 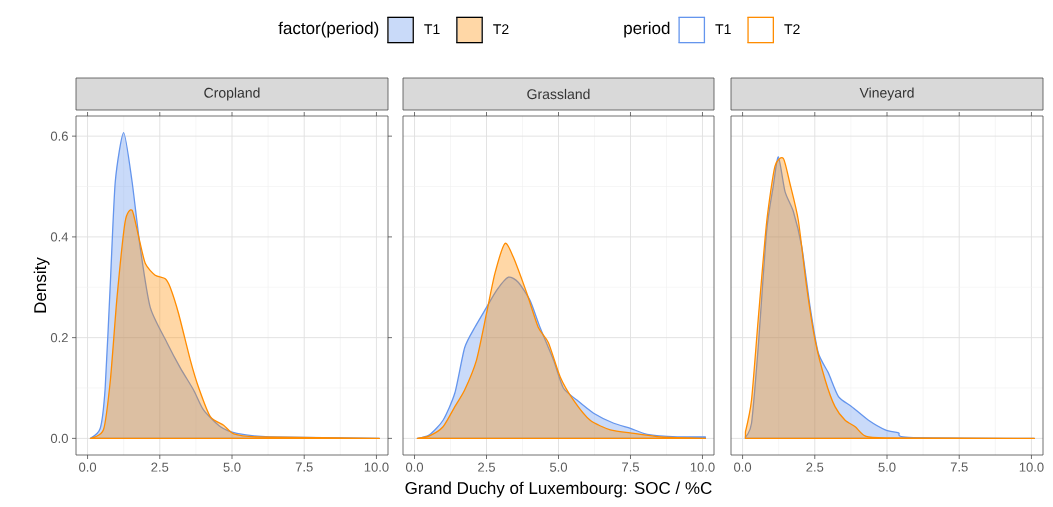 What do you see at coordinates (558, 489) in the screenshot?
I see `x-axis-title: Grand Duchy of Luxembourg: SOC / %C` at bounding box center [558, 489].